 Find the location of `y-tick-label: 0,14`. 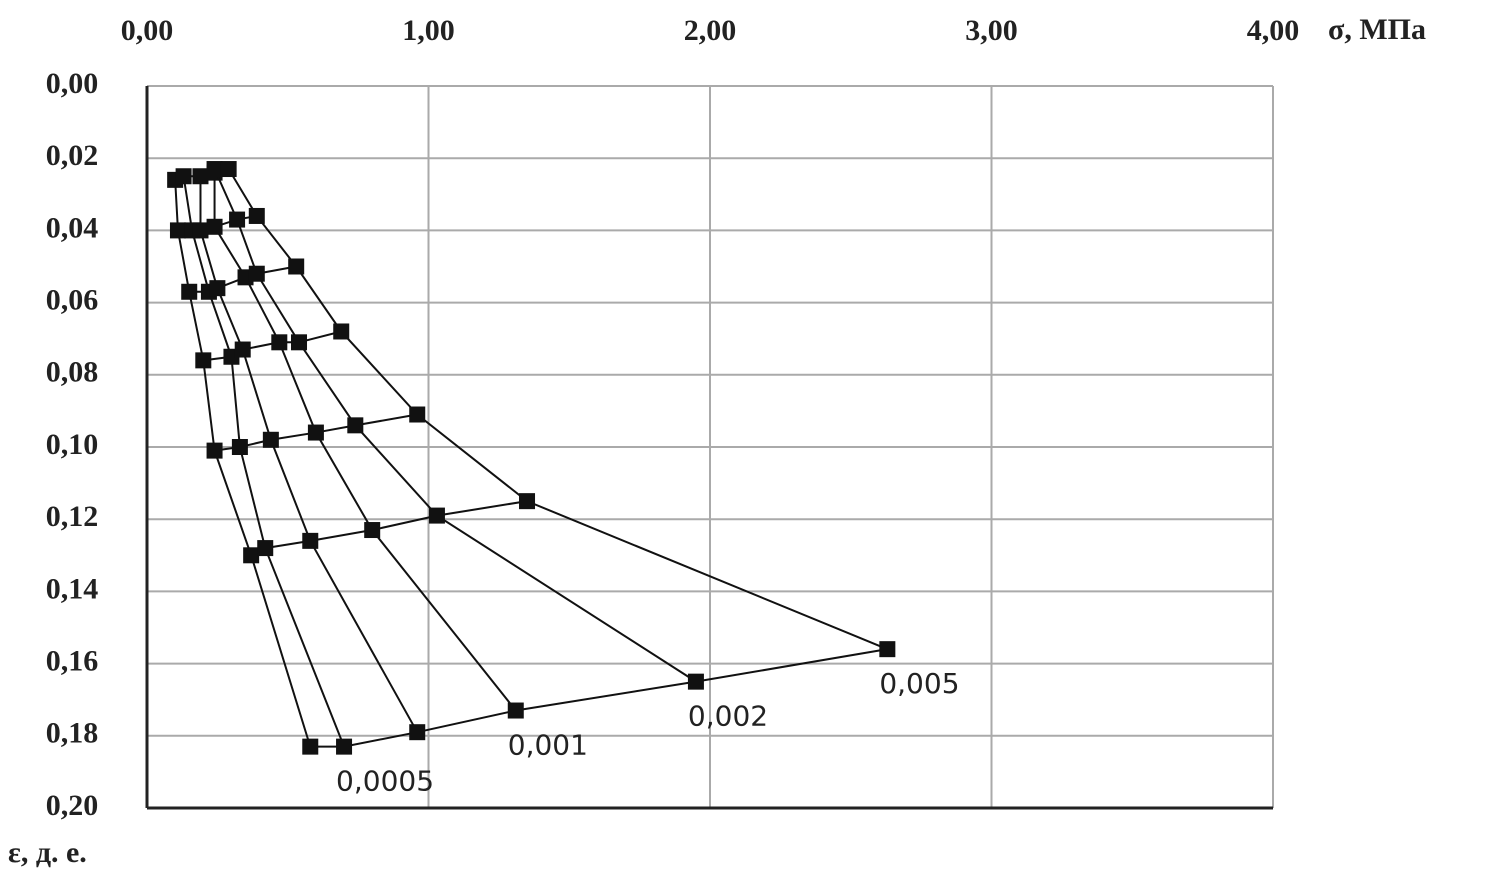

y-tick-label: 0,14 is located at coordinates (72, 588).